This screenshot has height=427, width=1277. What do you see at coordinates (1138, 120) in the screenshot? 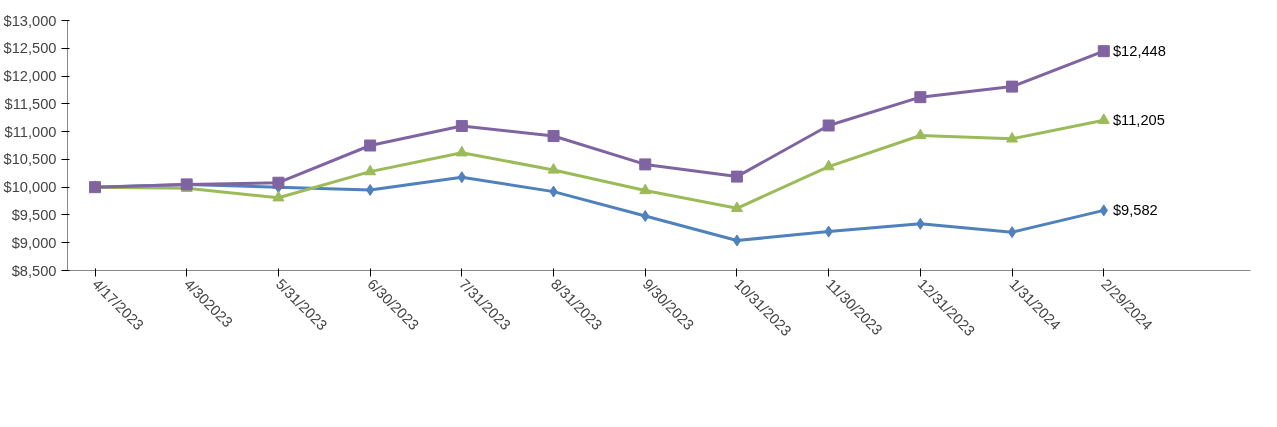
I see `data-label: $11,205` at bounding box center [1138, 120].